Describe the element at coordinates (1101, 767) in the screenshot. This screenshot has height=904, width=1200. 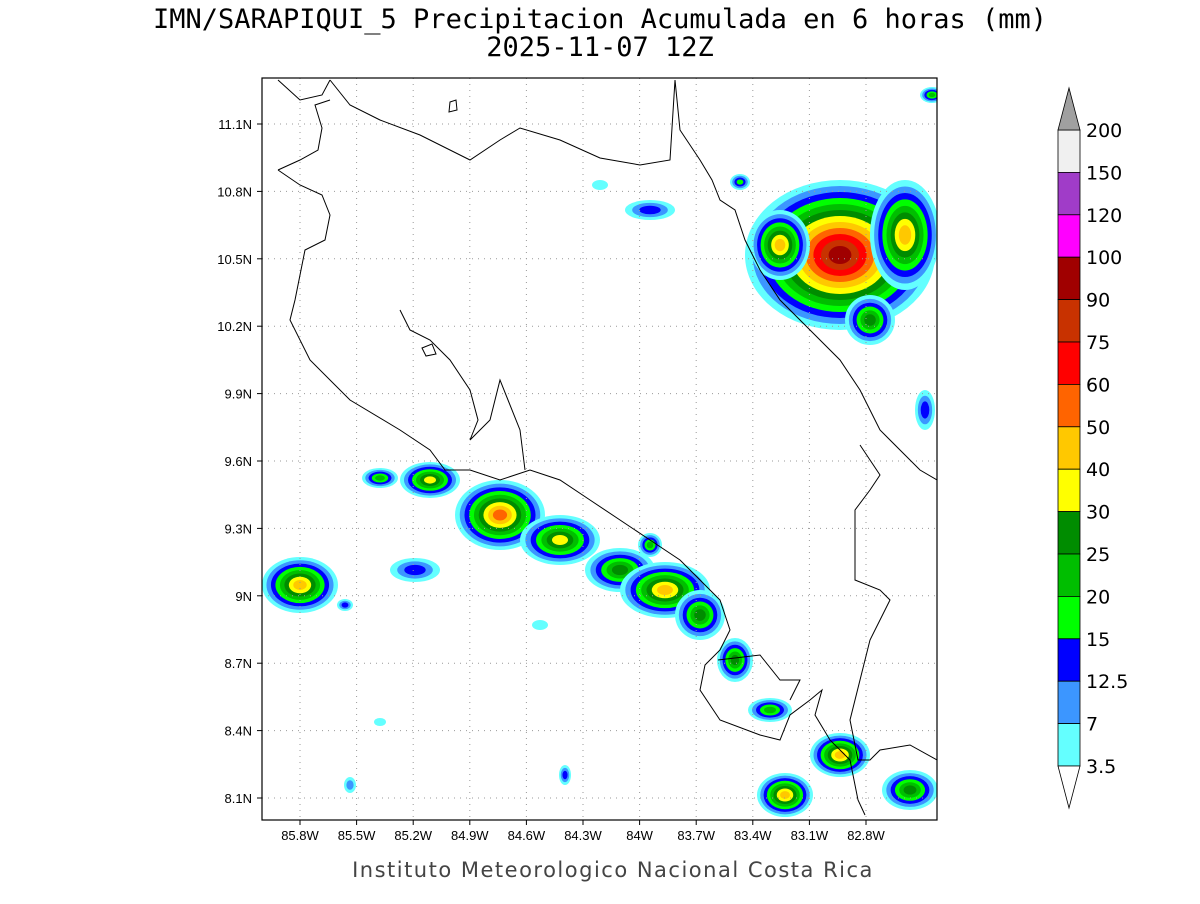
I see `colorbar-label: 3.5` at that location.